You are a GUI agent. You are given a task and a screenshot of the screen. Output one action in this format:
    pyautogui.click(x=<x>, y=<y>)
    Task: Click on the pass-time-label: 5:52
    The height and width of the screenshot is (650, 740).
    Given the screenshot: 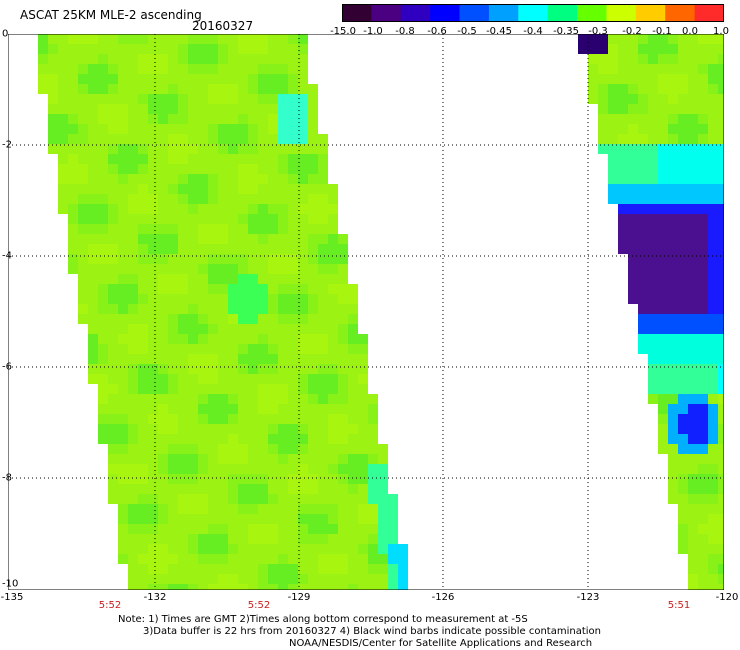 What is the action you would take?
    pyautogui.click(x=110, y=605)
    